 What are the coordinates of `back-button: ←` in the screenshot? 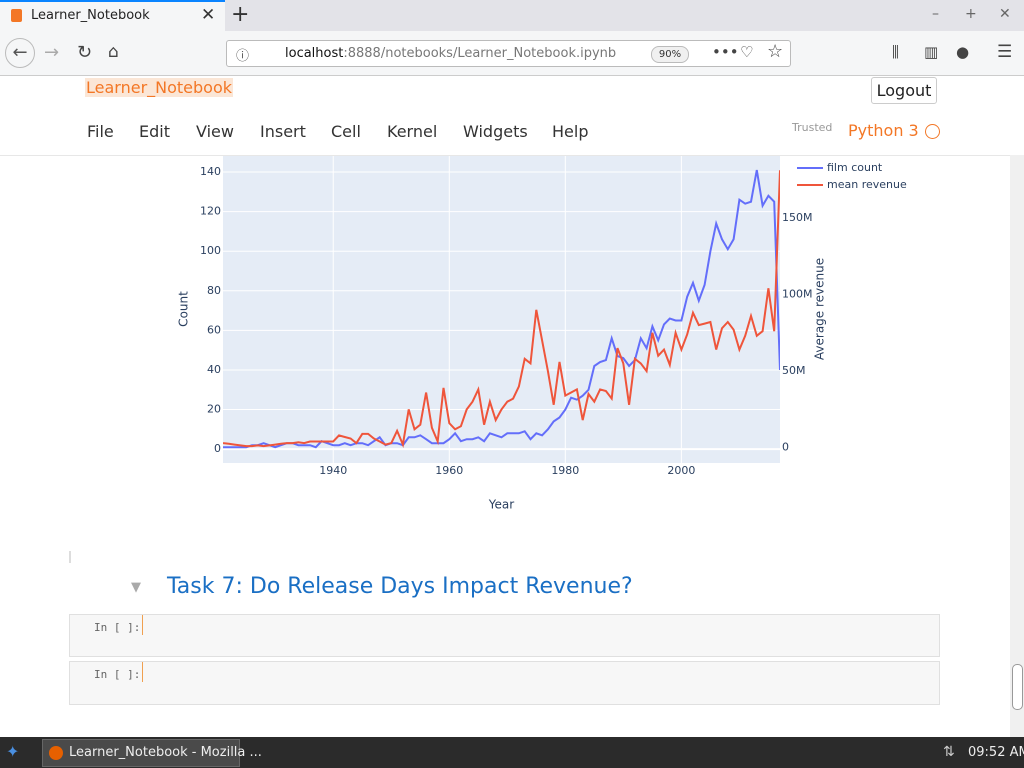 It's located at (20, 53).